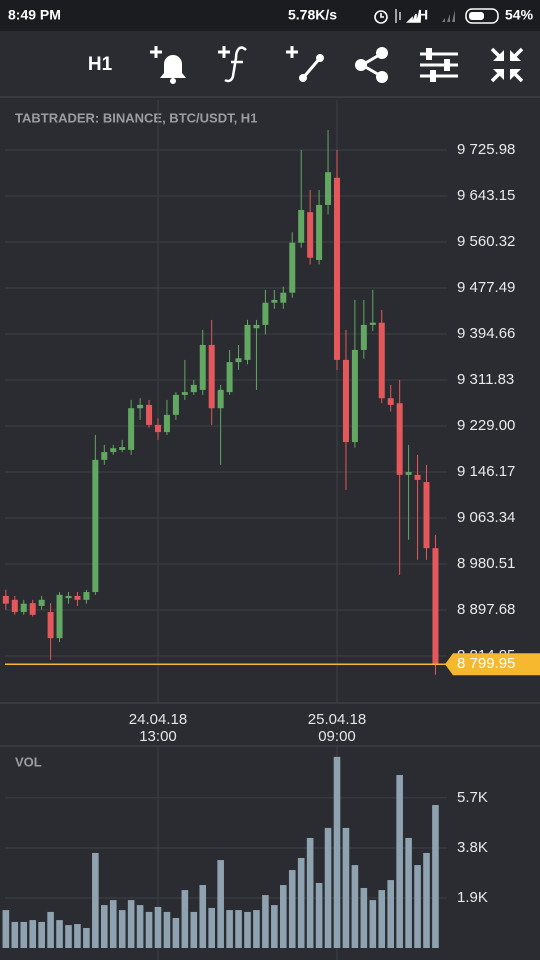 Image resolution: width=540 pixels, height=960 pixels. Describe the element at coordinates (312, 15) in the screenshot. I see `status-speed: 5.78K/s` at that location.